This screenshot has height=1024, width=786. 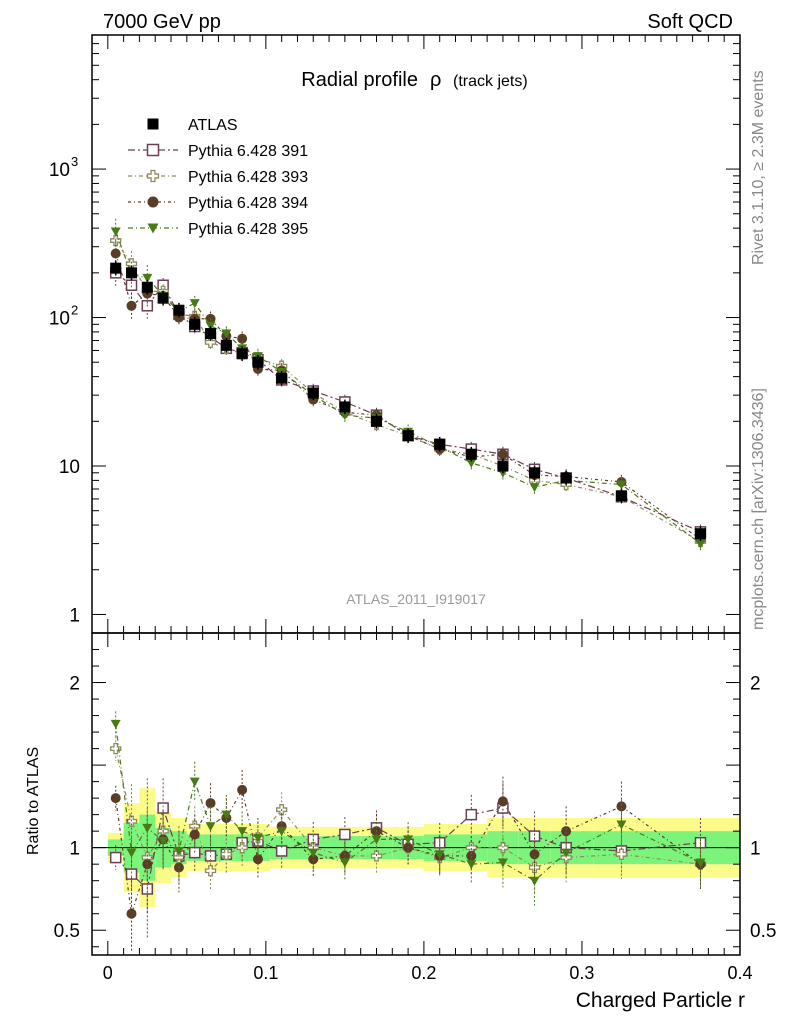 I want to click on ratio-series-s395, so click(x=408, y=808).